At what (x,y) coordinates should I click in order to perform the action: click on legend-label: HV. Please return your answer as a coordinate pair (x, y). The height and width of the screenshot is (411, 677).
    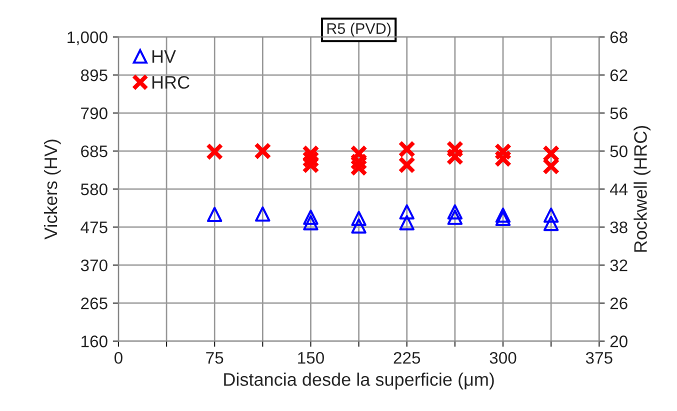
    Looking at the image, I should click on (164, 56).